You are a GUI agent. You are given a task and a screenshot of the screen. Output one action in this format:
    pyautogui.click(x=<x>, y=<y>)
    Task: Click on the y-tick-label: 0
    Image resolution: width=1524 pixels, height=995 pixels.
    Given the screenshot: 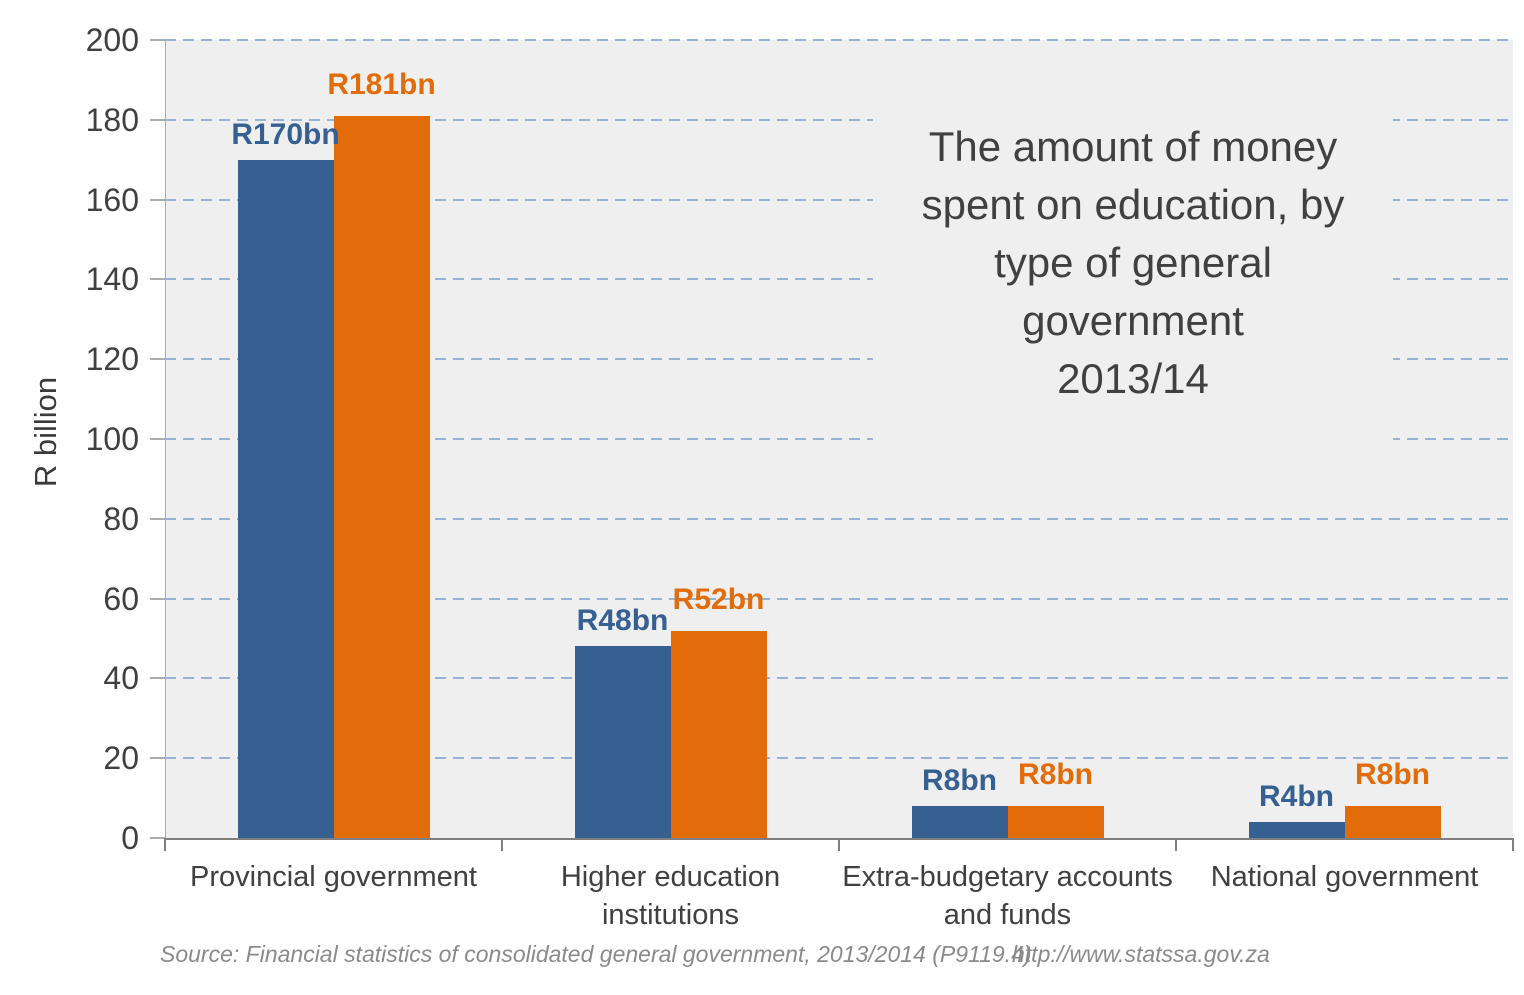 What is the action you would take?
    pyautogui.click(x=130, y=838)
    